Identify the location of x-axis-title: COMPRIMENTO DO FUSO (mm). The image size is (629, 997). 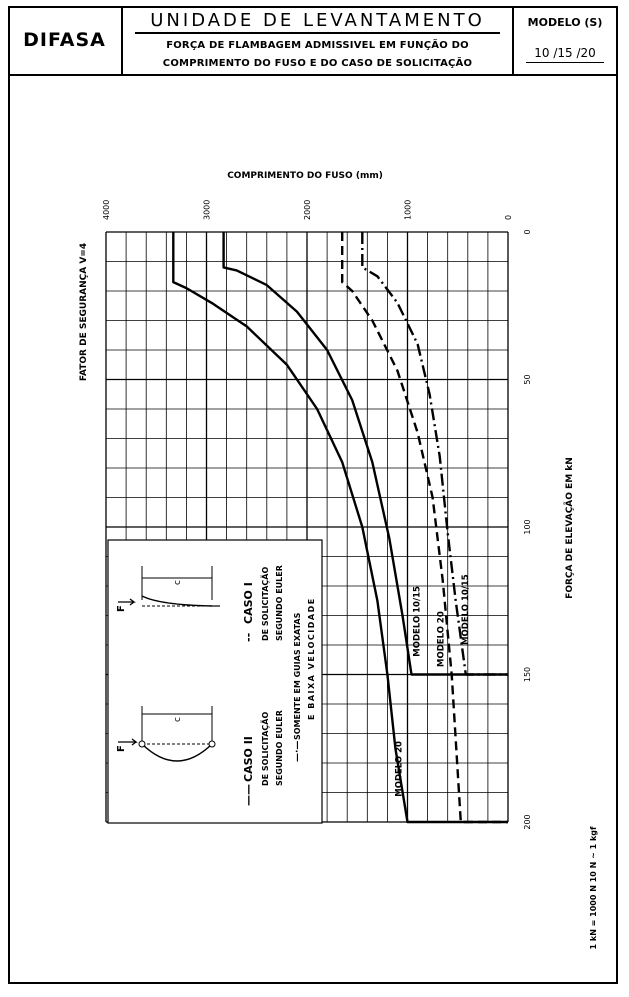
(305, 176).